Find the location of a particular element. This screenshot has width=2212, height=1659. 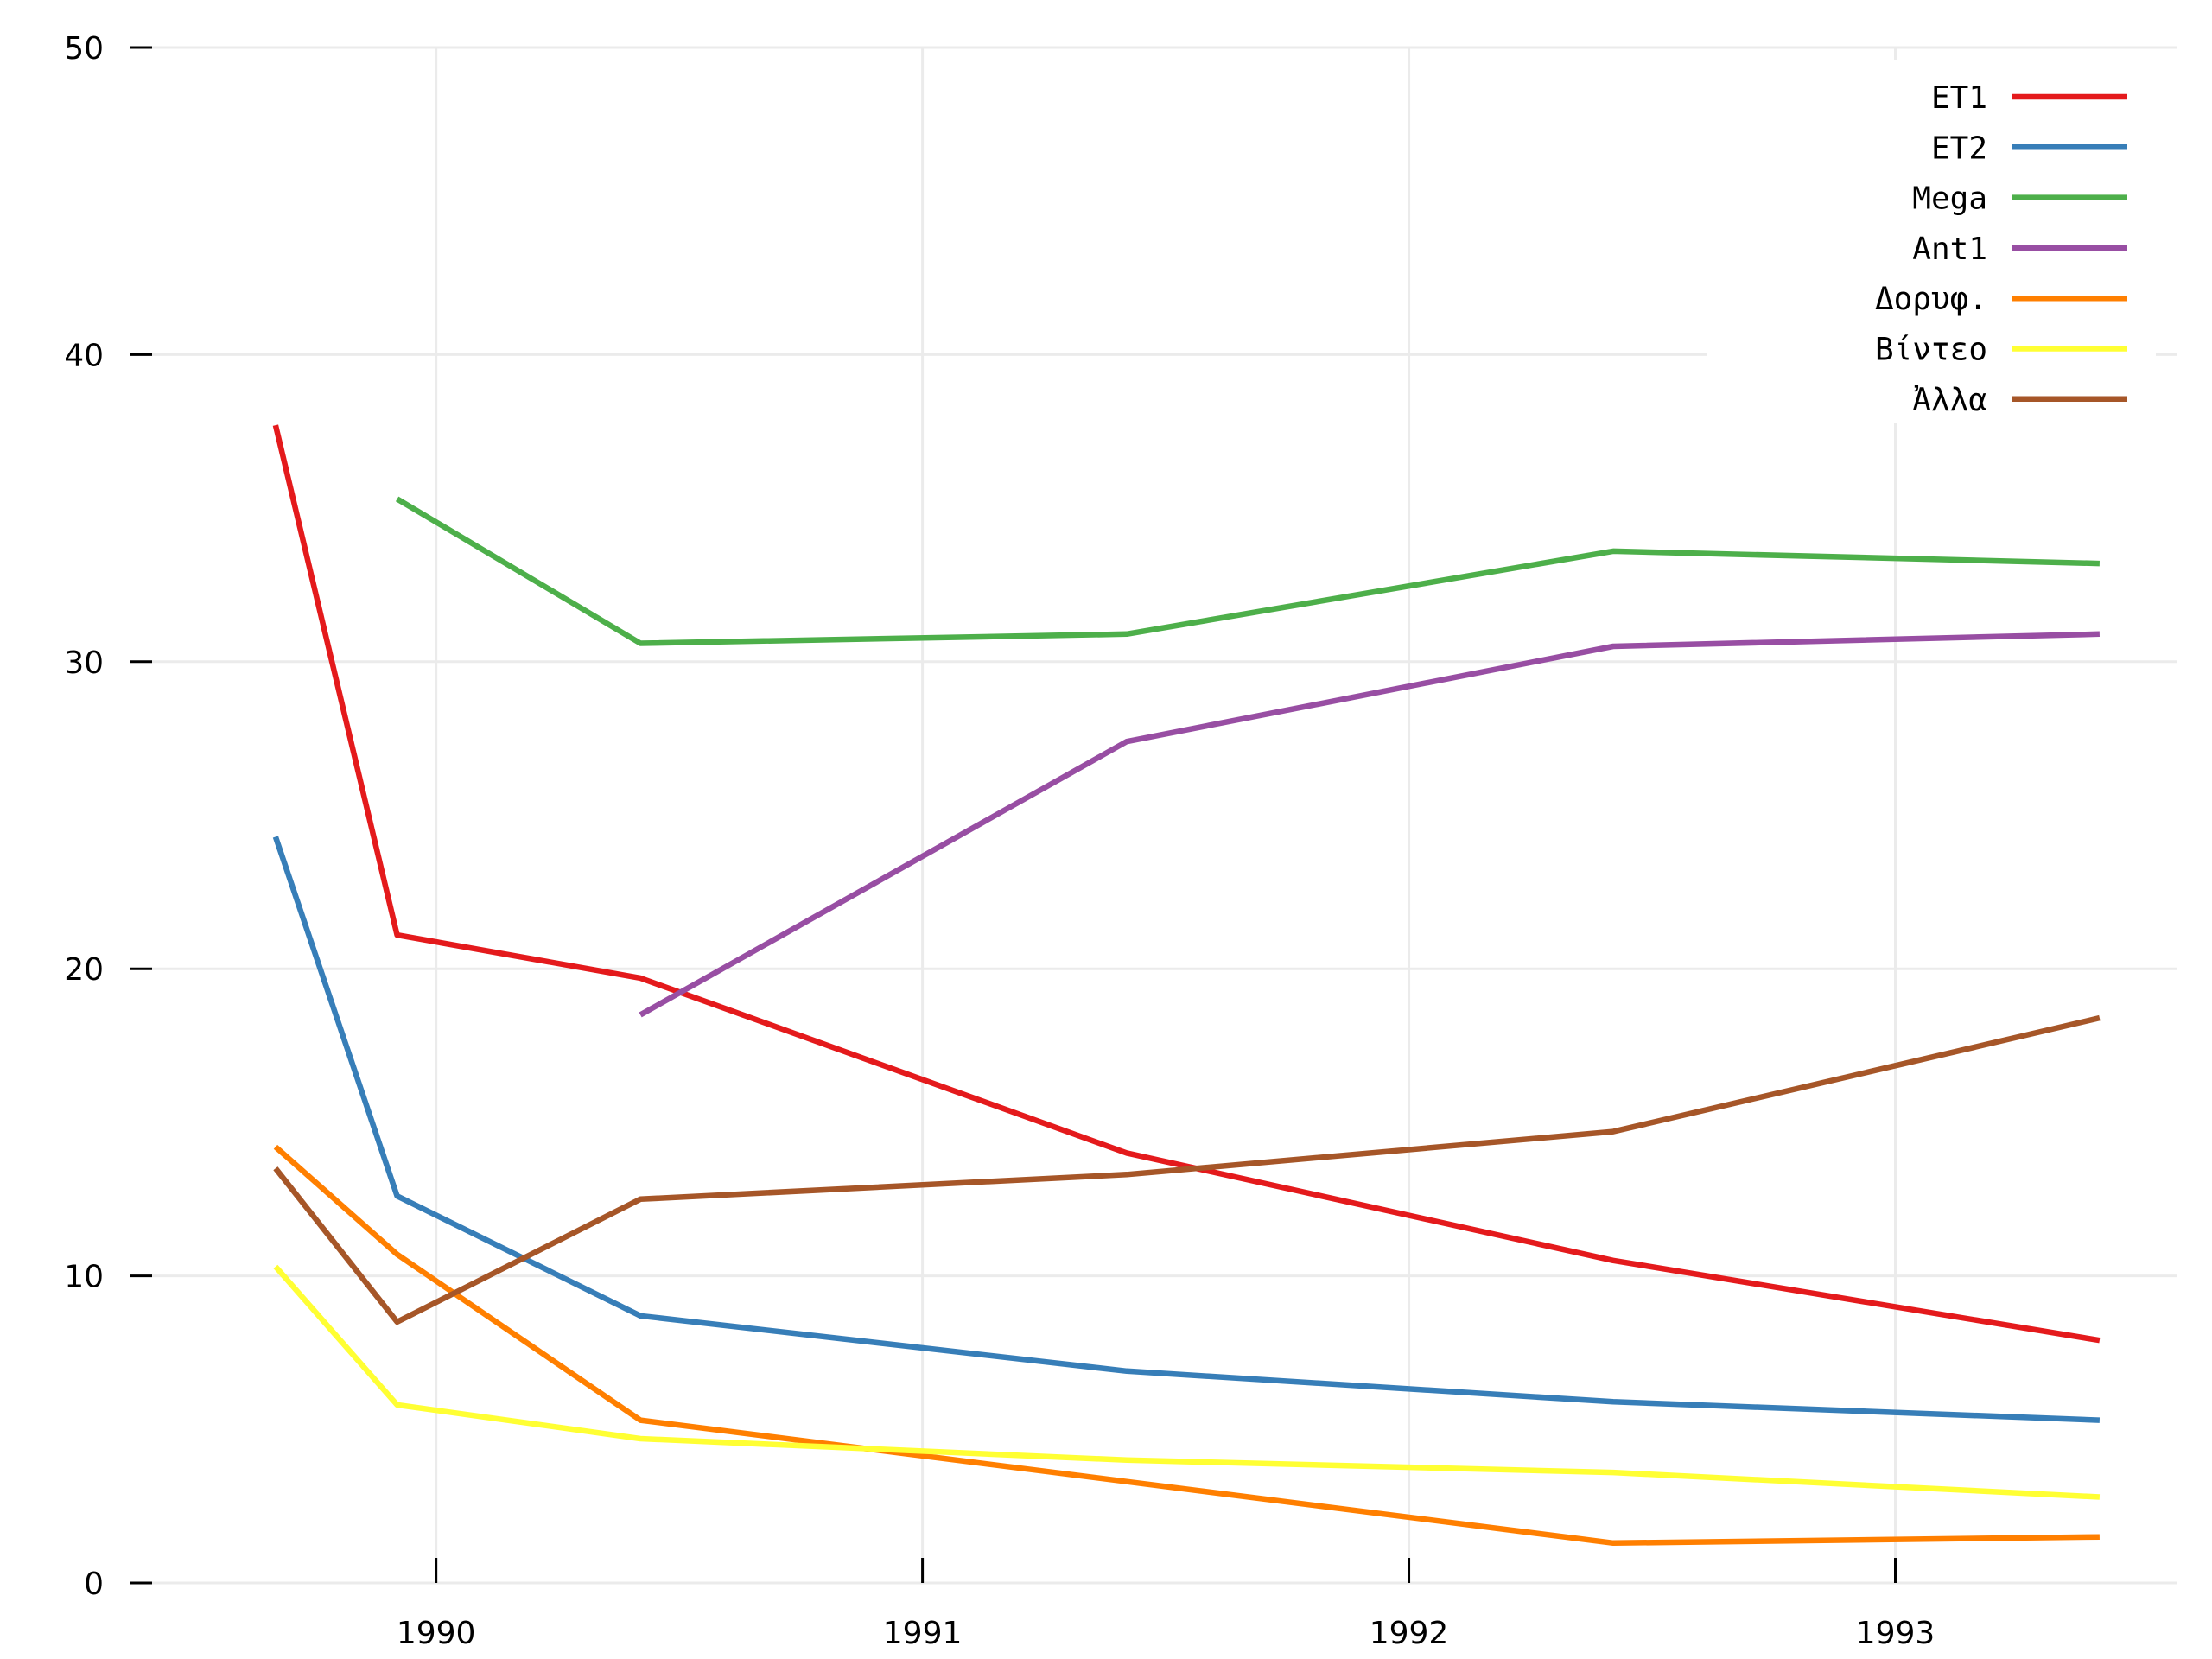

legend-label: Ant1 is located at coordinates (1949, 249).